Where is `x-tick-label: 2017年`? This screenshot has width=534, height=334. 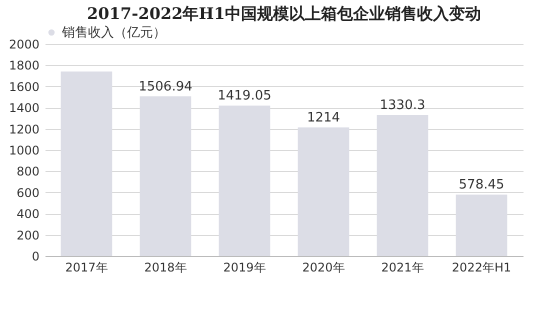
x-tick-label: 2017年 is located at coordinates (86, 267).